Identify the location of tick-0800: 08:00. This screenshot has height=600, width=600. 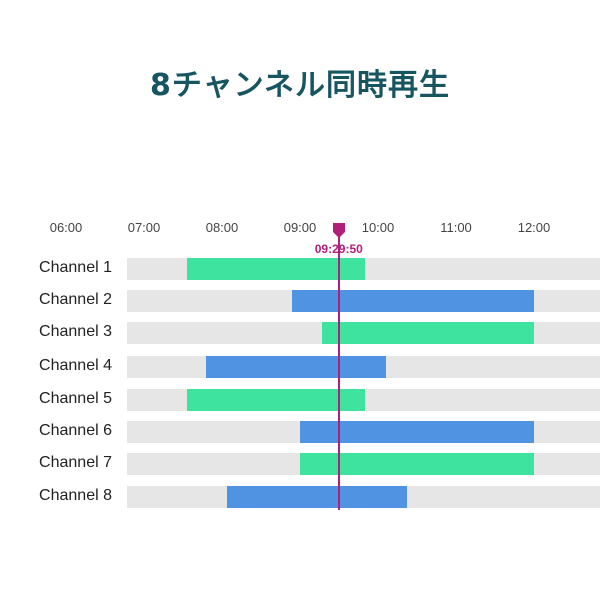
(222, 227).